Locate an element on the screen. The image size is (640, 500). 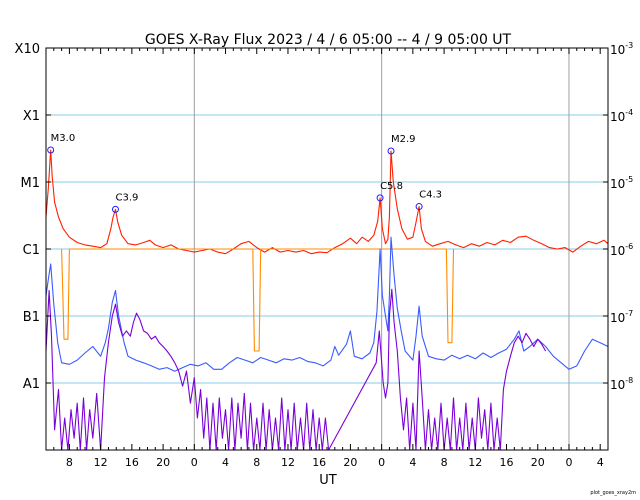
flare-label: M3.0 is located at coordinates (63, 138).